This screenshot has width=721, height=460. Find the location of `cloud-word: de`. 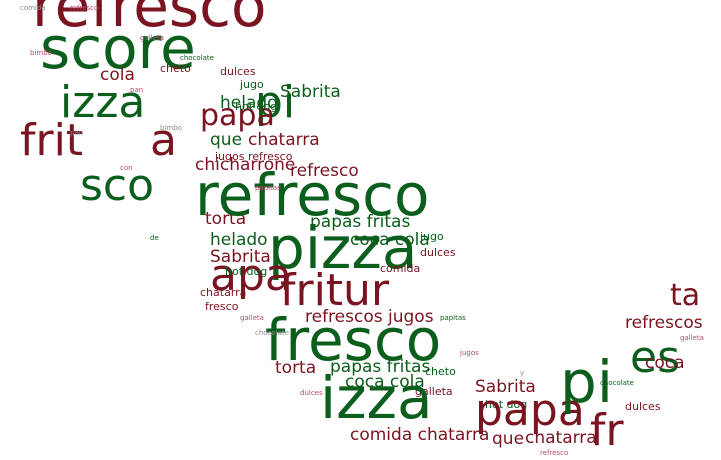

cloud-word: de is located at coordinates (154, 238).